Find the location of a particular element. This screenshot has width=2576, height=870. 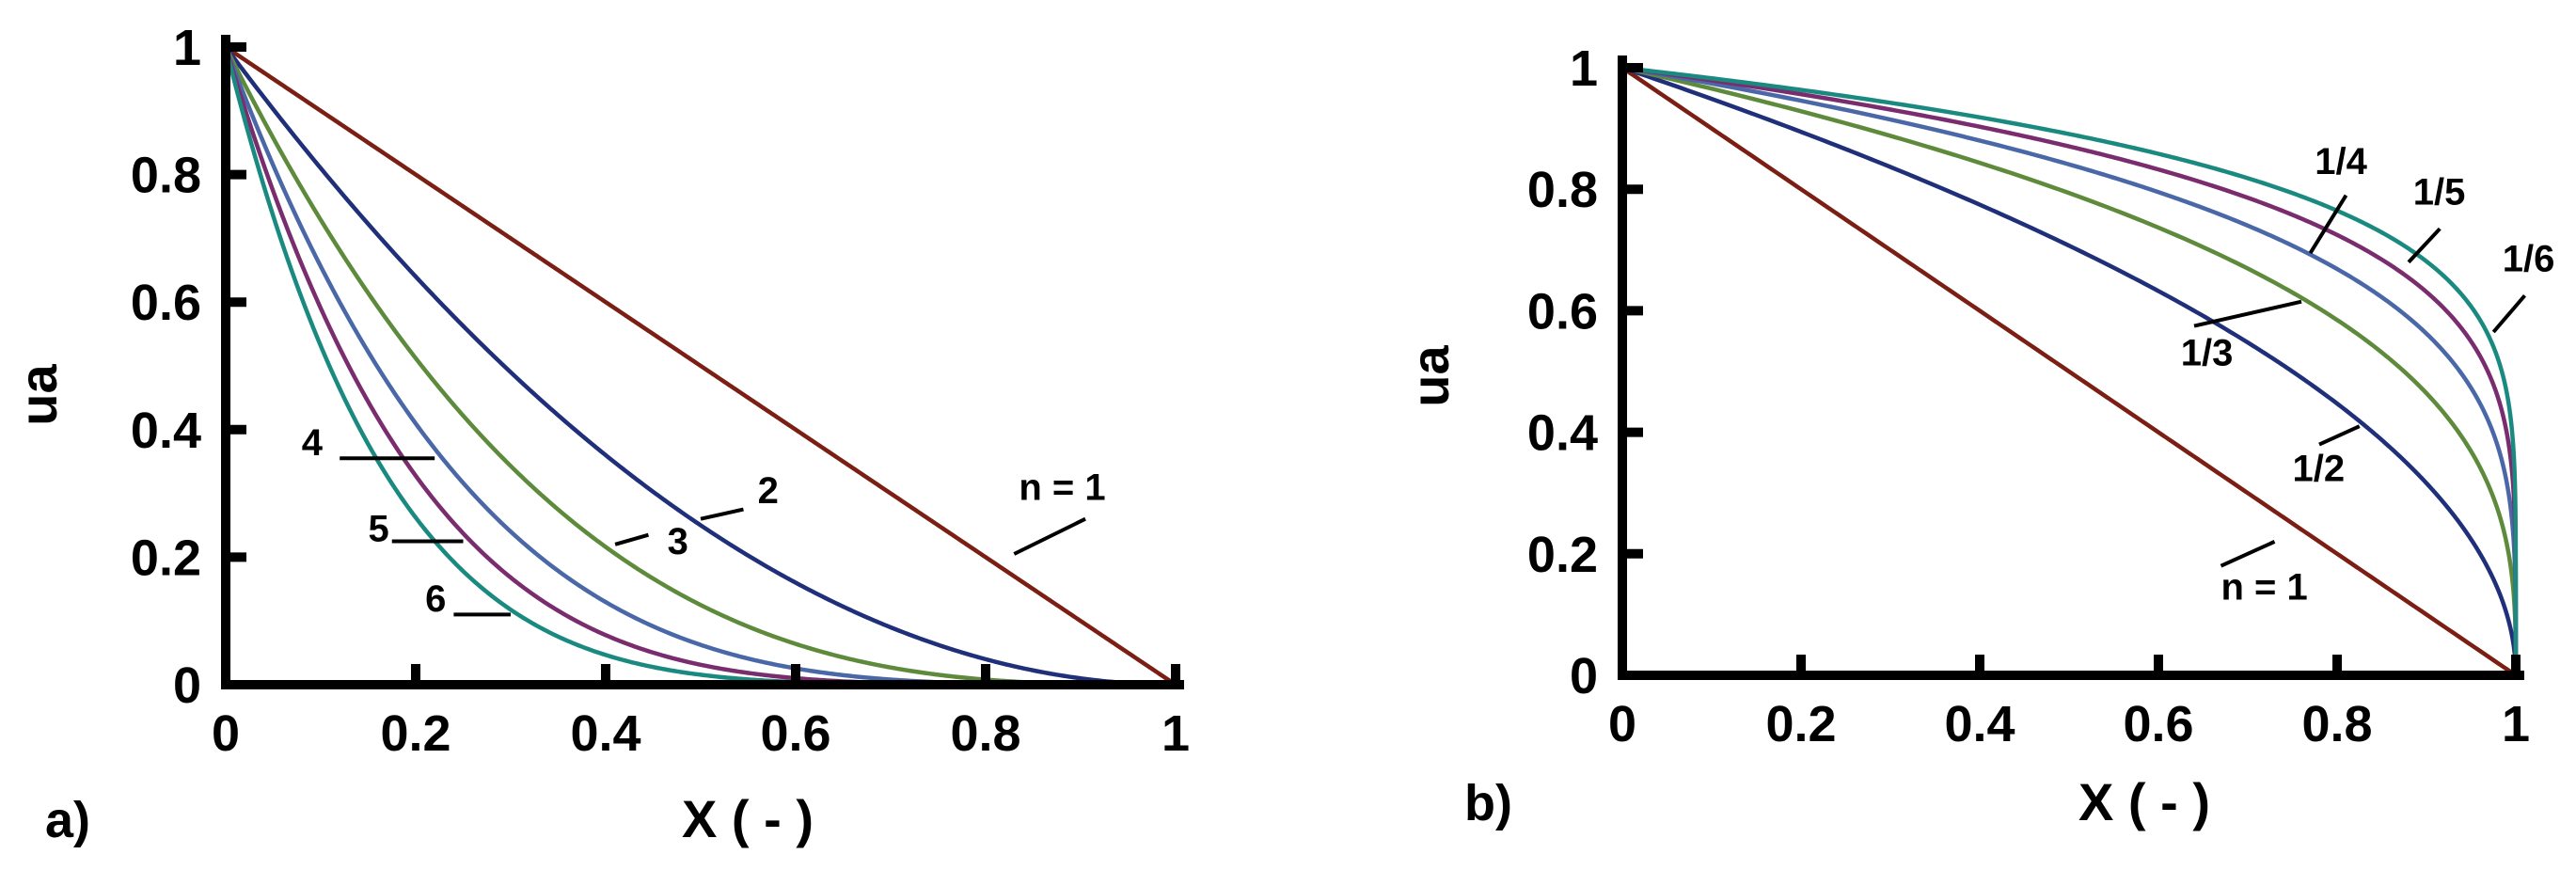

panel-b-x-tick-label: 0.2 is located at coordinates (1800, 724).